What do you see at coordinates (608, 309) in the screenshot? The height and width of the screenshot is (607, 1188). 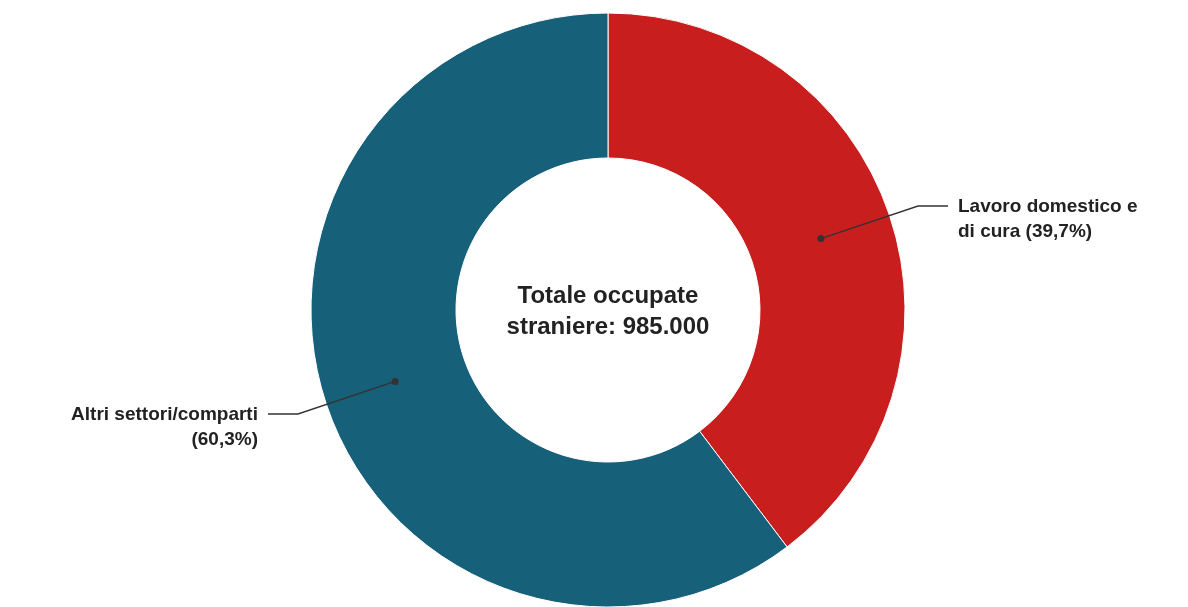 I see `text: Totale occupate straniere: 985.000` at bounding box center [608, 309].